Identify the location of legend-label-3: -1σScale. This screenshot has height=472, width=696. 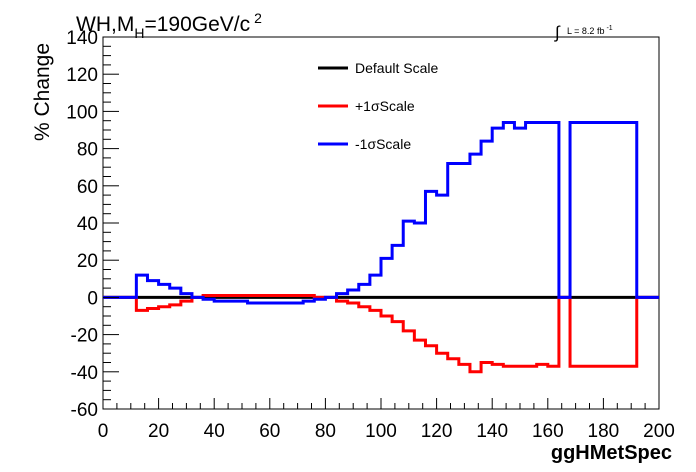
(383, 144).